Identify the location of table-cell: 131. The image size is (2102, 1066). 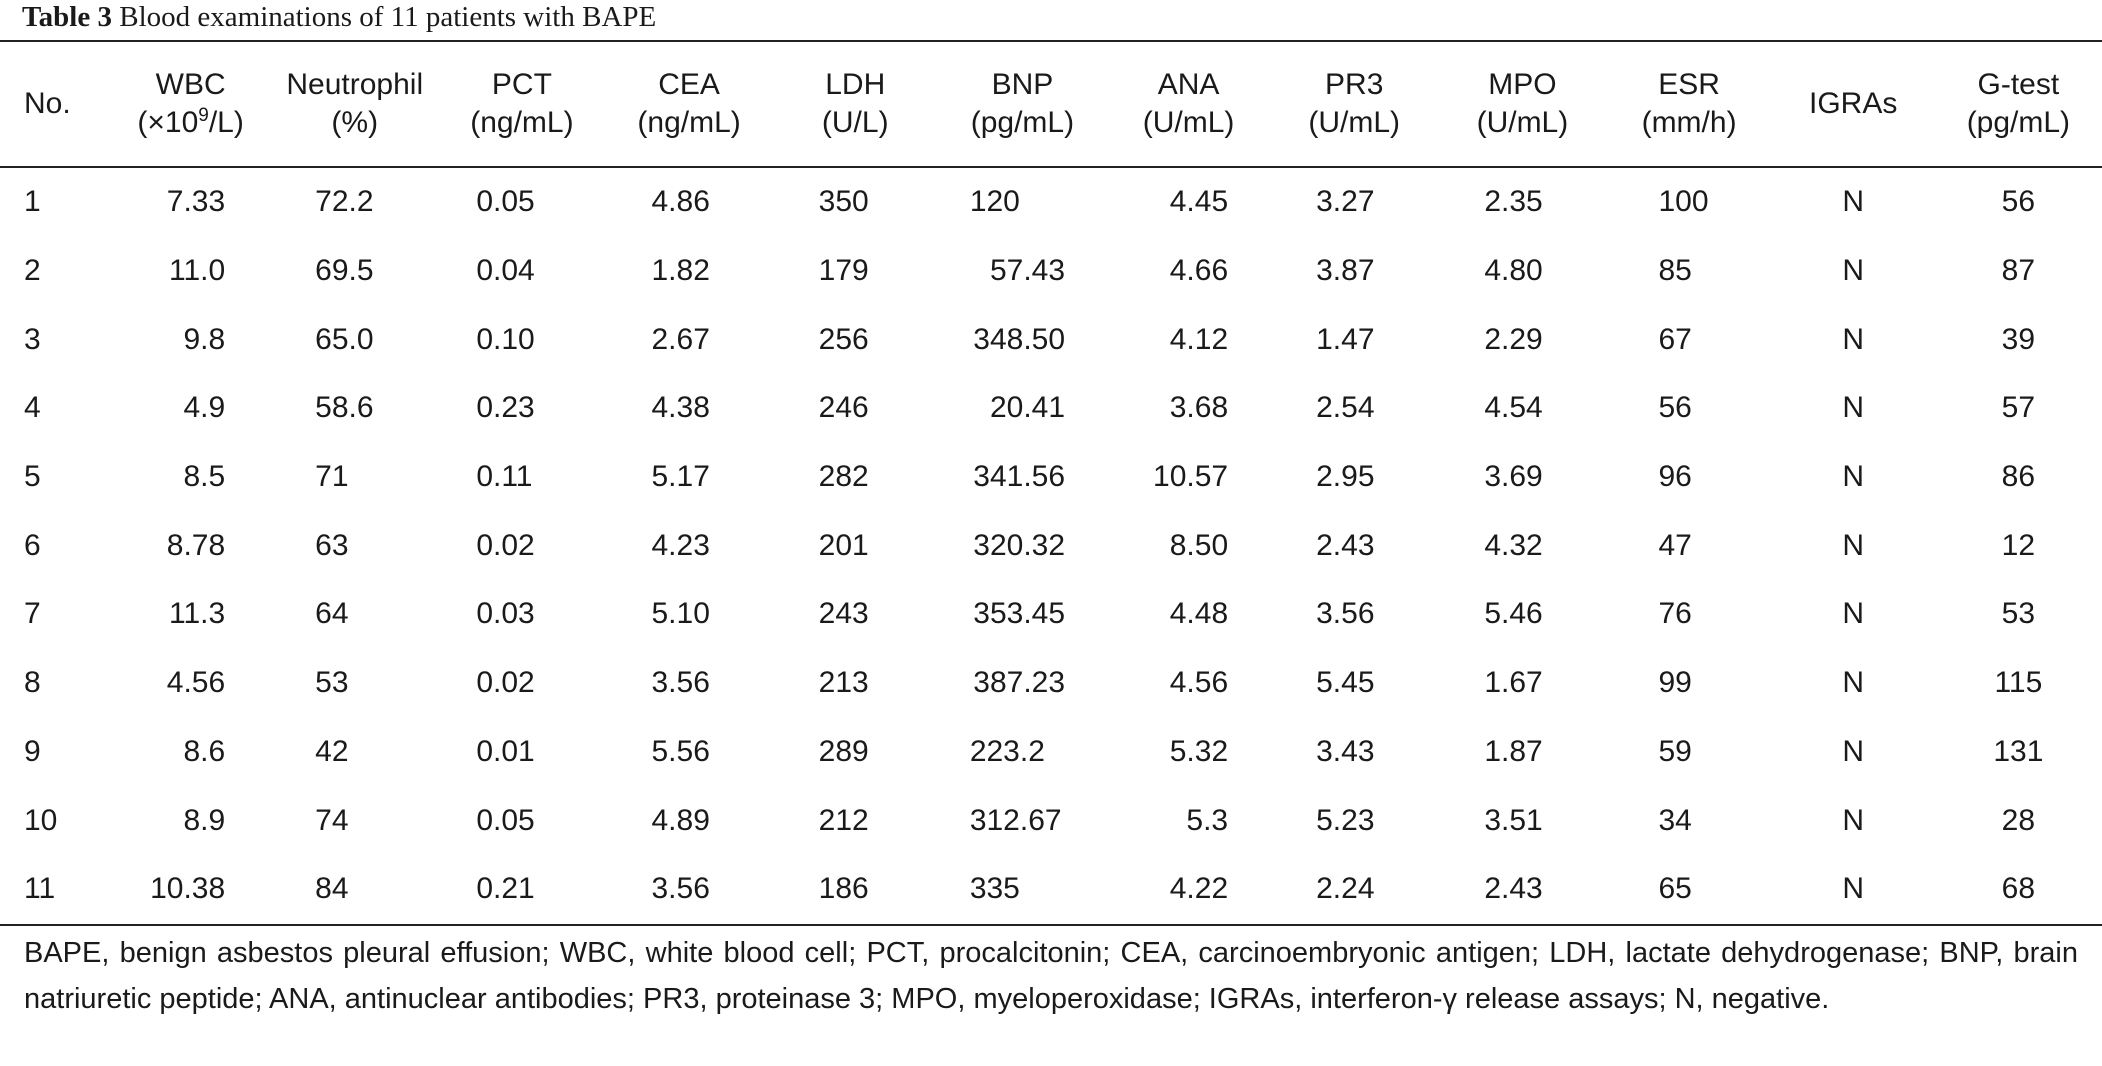
(2018, 751).